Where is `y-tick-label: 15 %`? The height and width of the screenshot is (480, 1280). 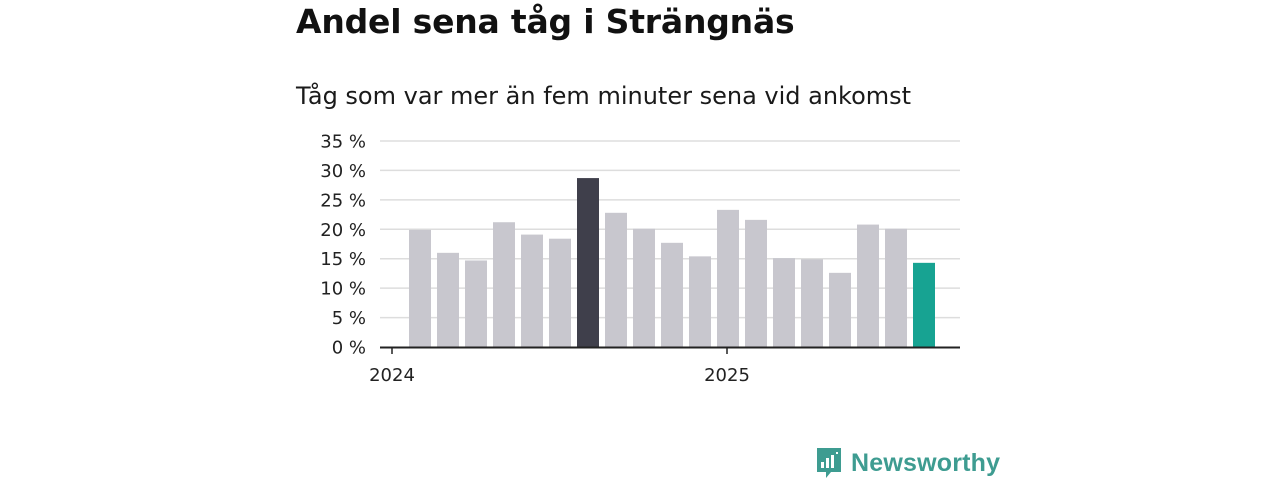 y-tick-label: 15 % is located at coordinates (343, 259).